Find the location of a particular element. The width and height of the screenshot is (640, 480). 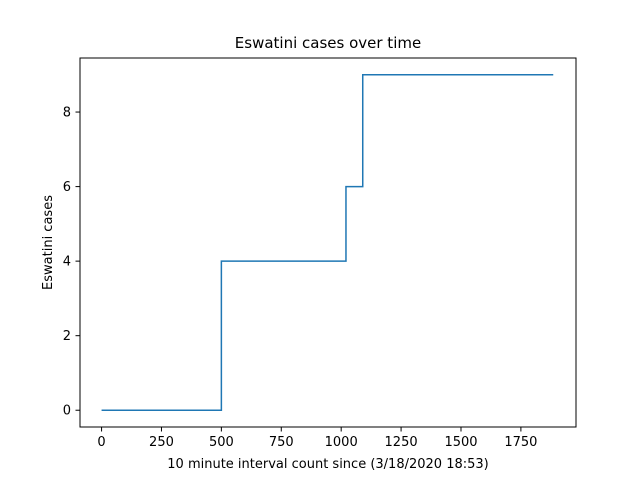

y-tick-label-8: 8 is located at coordinates (67, 113).